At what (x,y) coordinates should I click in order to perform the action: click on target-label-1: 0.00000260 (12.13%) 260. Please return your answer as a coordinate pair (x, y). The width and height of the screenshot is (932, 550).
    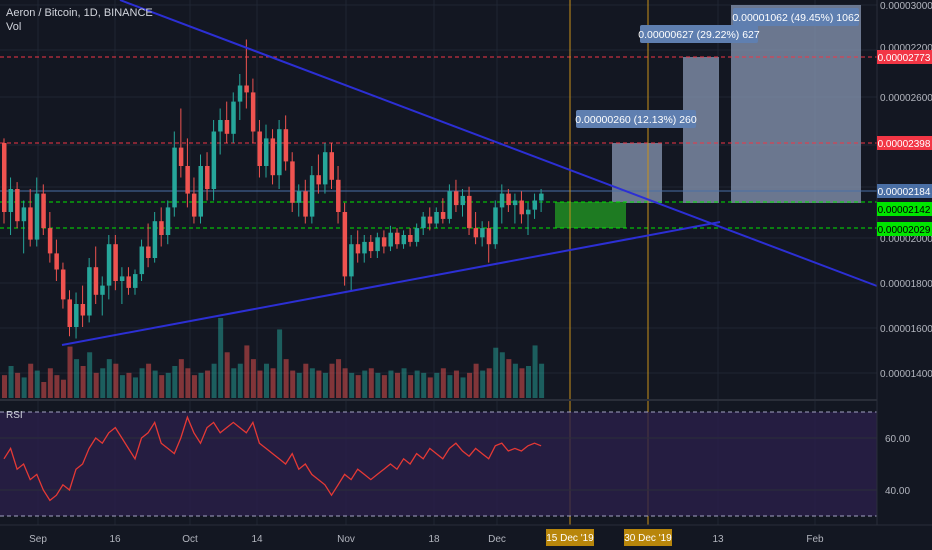
    Looking at the image, I should click on (636, 119).